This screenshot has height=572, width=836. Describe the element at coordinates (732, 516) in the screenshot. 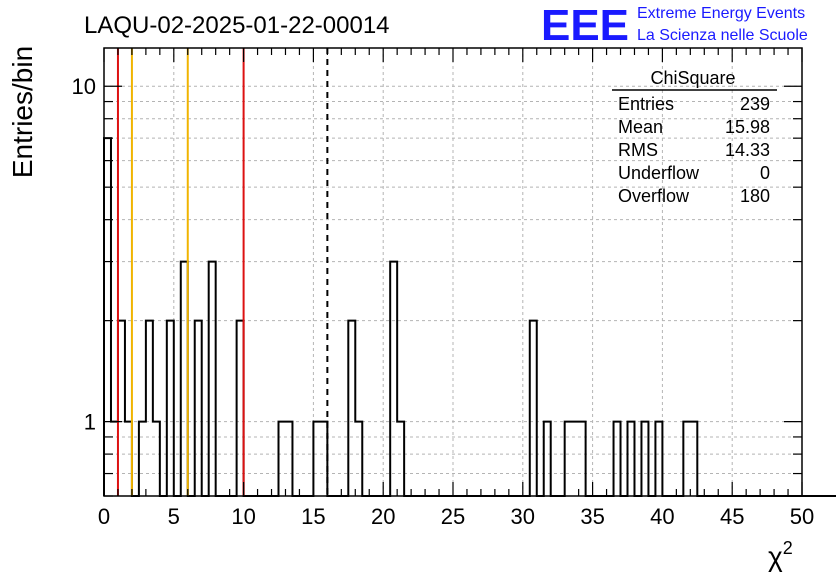

I see `x-tick-label: 45` at that location.